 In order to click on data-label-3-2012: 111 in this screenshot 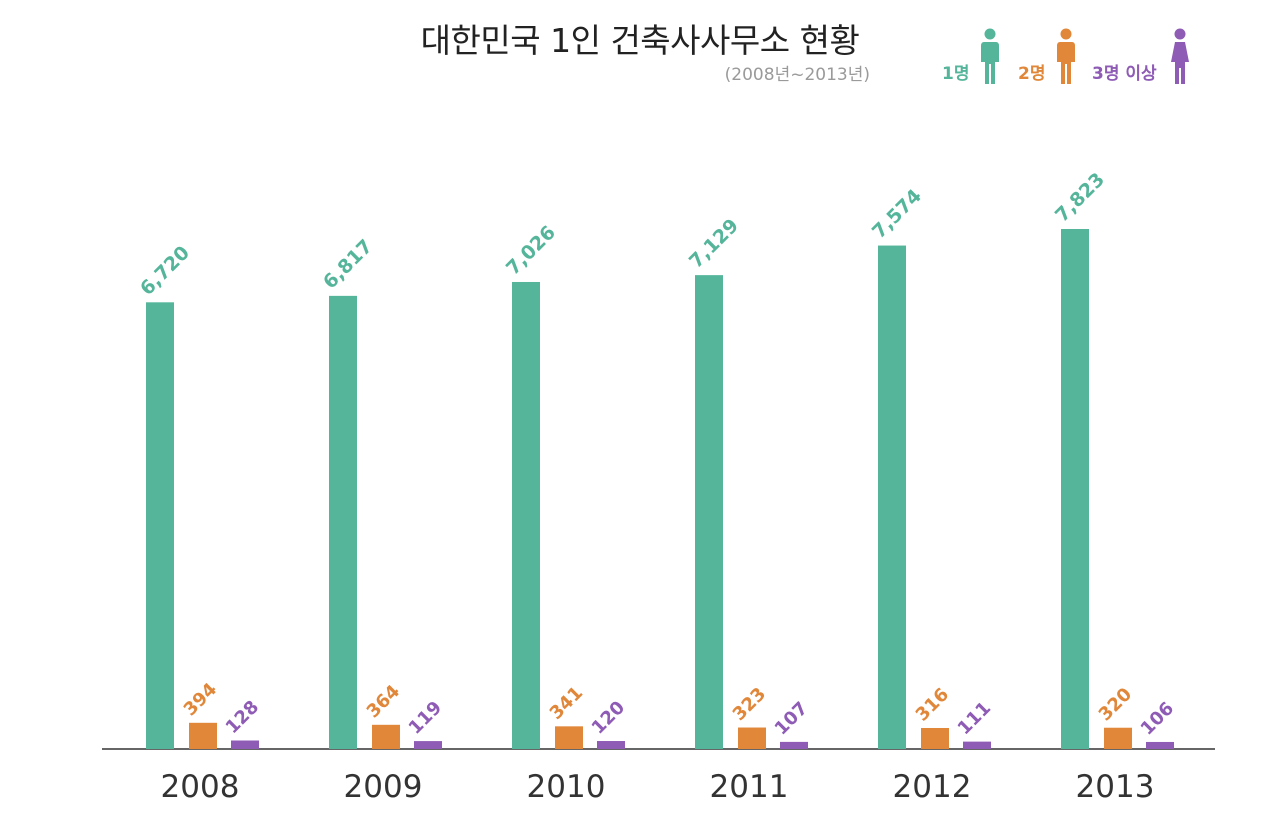, I will do `click(974, 718)`.